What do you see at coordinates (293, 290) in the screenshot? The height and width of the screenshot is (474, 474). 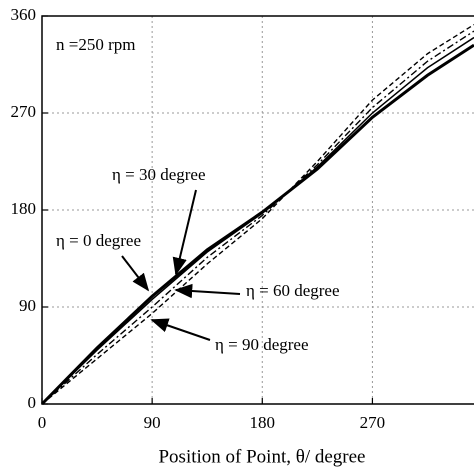 I see `series-annotation: η = 60 degree` at bounding box center [293, 290].